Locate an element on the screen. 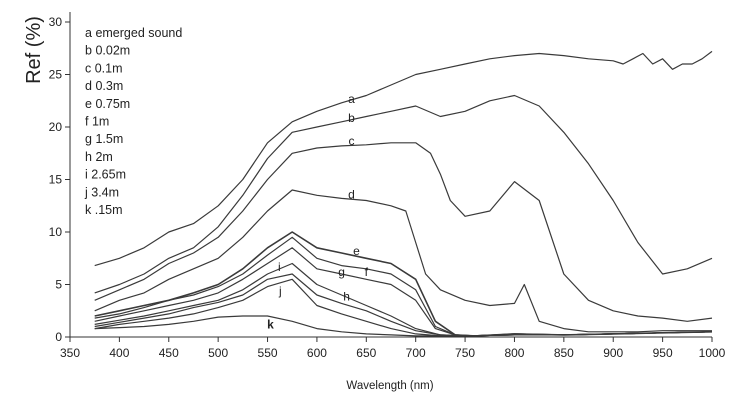 The image size is (729, 394). x-tick-label: 350 is located at coordinates (70, 353).